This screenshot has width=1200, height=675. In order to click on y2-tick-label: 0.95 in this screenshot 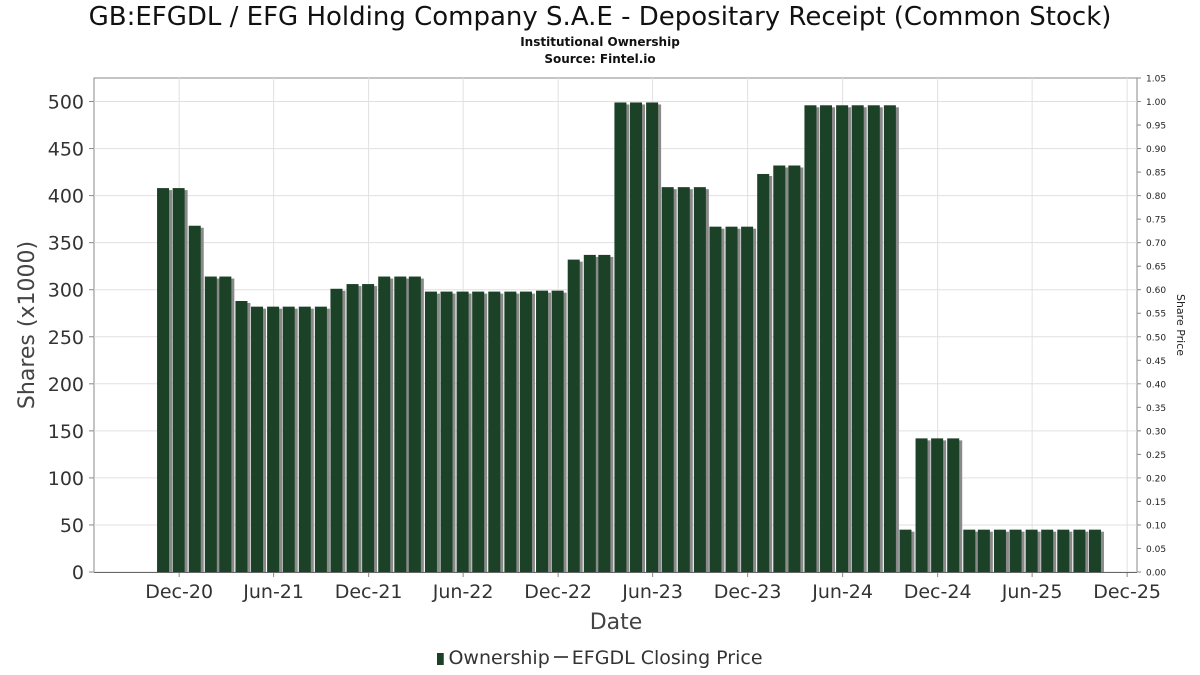, I will do `click(1156, 127)`.